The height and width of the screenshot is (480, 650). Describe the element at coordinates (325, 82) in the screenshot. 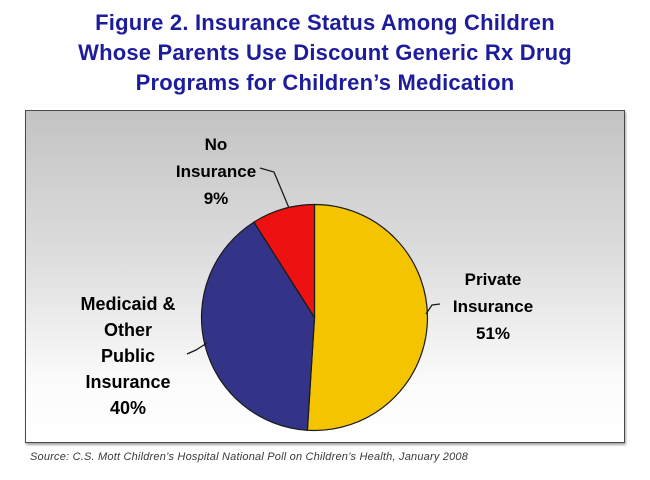

I see `figure-title-line-3: Programs for Children’s Medication` at that location.